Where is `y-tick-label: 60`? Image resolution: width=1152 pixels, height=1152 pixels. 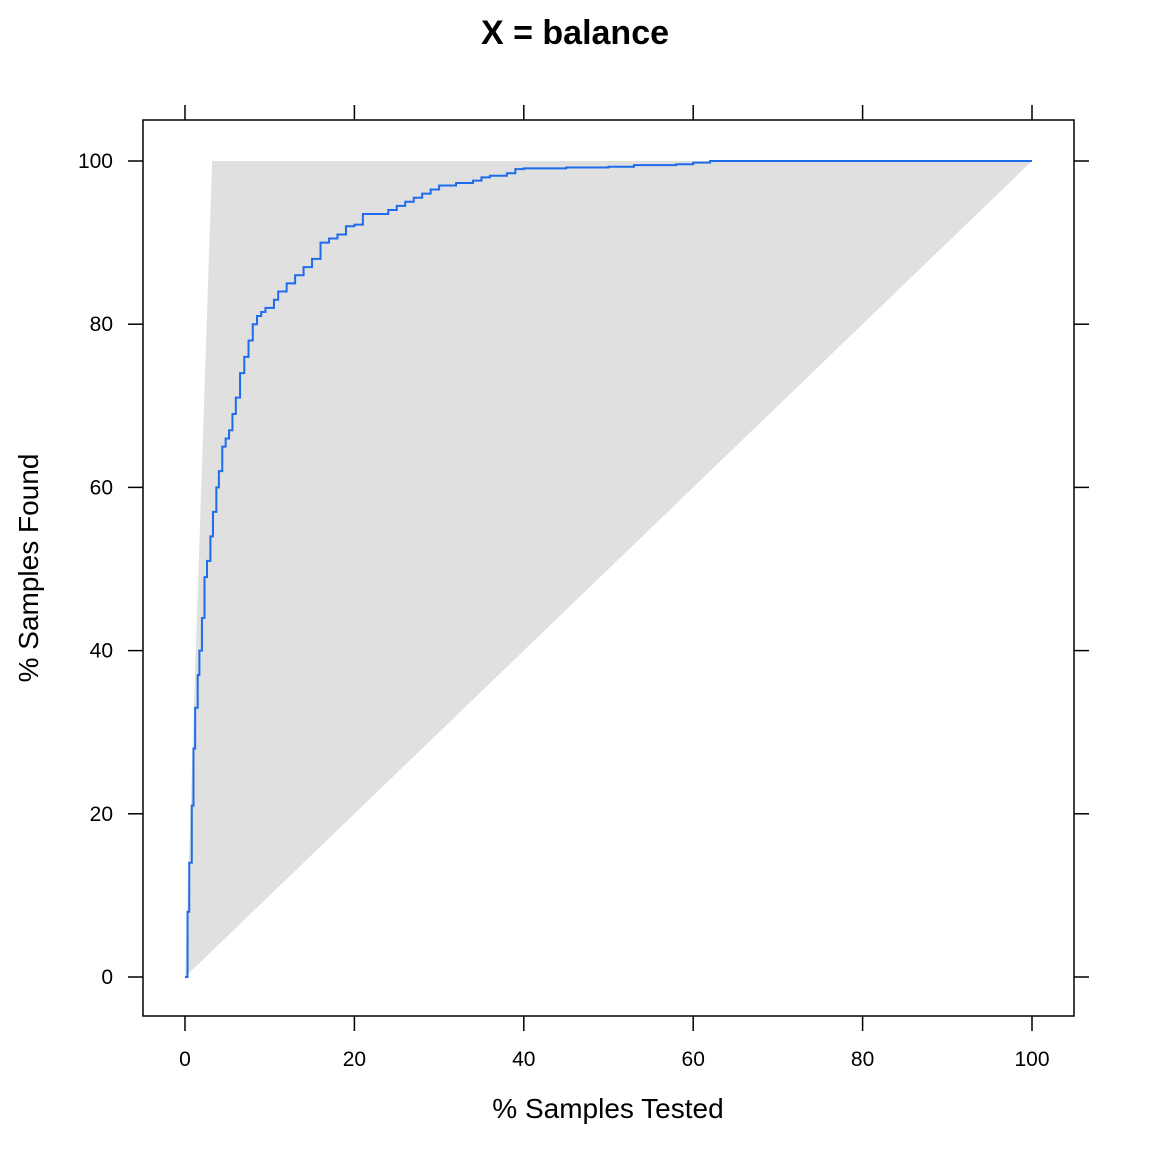
y-tick-label: 60 is located at coordinates (101, 487).